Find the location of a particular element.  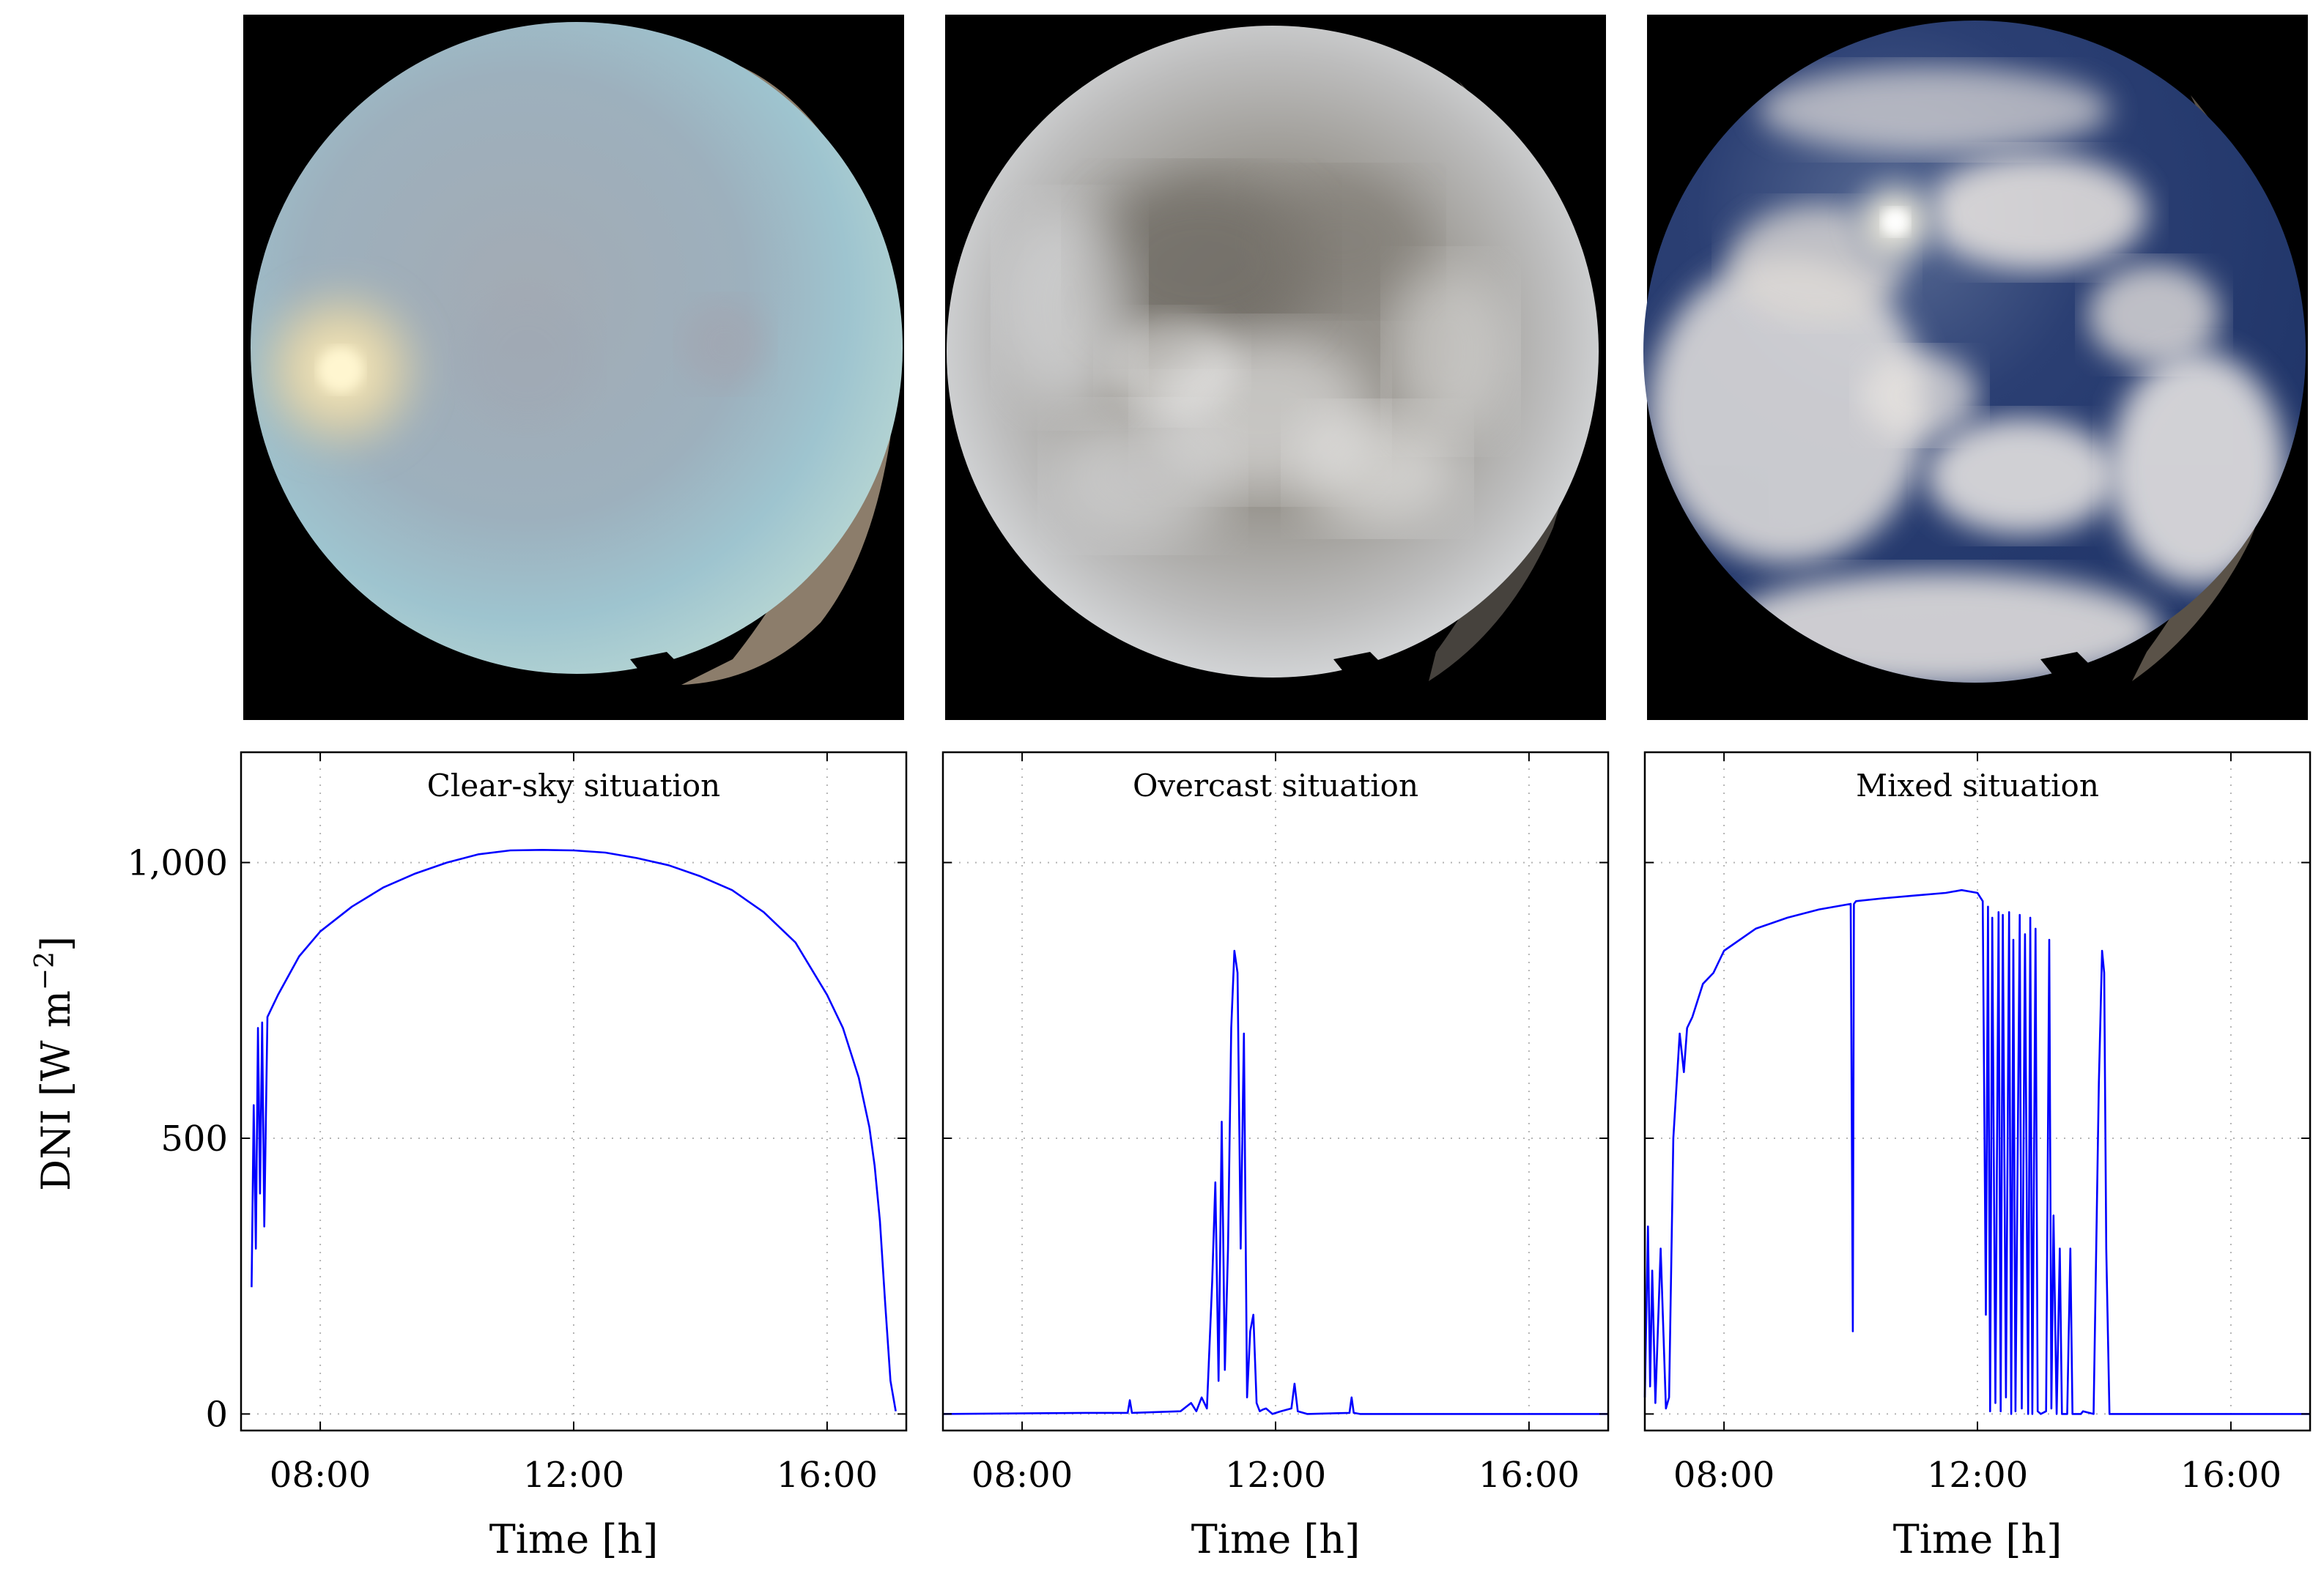

y-axis-label: DNI [W m−2] is located at coordinates (54, 1063).